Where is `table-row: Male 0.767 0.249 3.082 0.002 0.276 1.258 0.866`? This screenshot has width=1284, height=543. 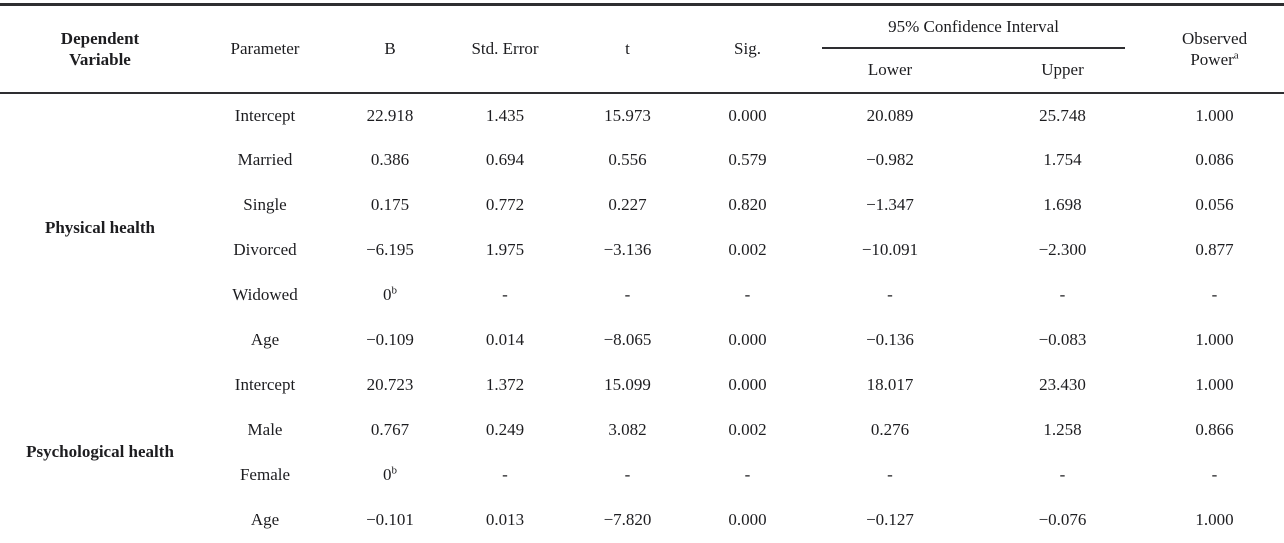 table-row: Male 0.767 0.249 3.082 0.002 0.276 1.258 0.866 is located at coordinates (642, 430).